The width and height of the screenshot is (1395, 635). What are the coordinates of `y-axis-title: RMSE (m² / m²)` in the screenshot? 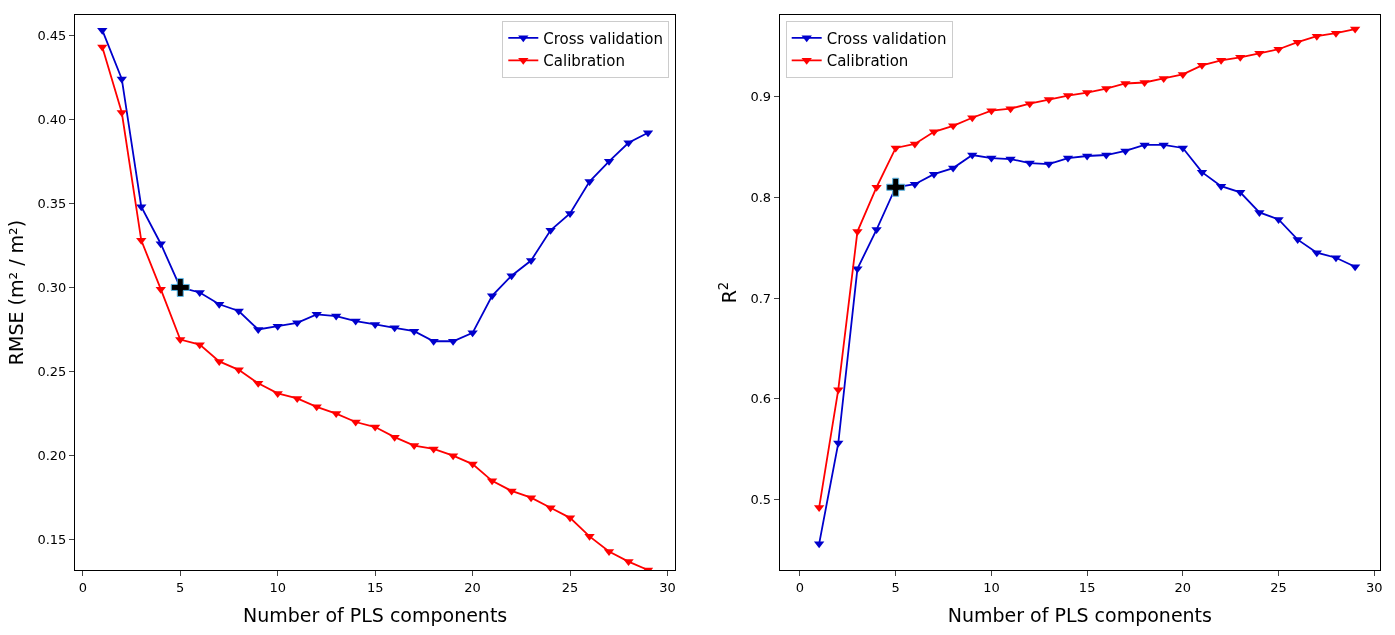 It's located at (16, 292).